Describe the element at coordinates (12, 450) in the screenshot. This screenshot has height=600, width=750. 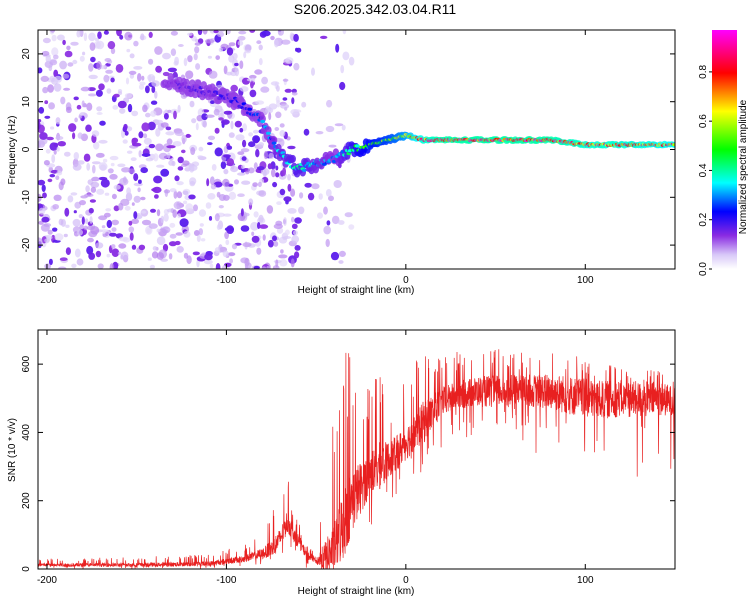
I see `snr-y-label: SNR (10 * v/v)` at that location.